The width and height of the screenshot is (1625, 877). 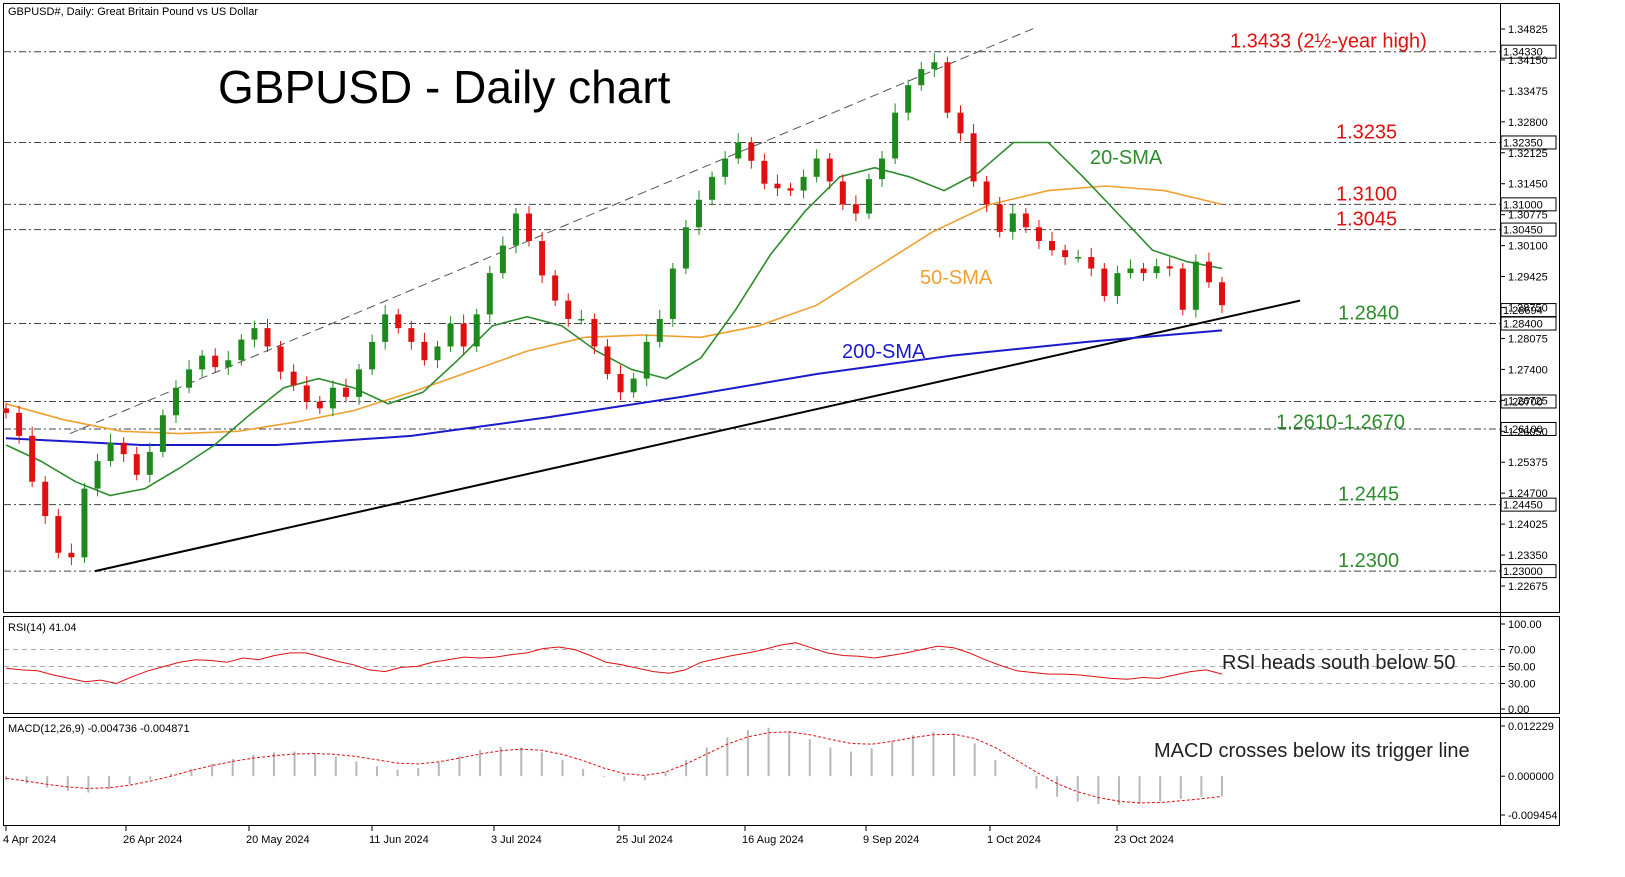 What do you see at coordinates (644, 840) in the screenshot?
I see `date-tick-label: 25 Jul 2024` at bounding box center [644, 840].